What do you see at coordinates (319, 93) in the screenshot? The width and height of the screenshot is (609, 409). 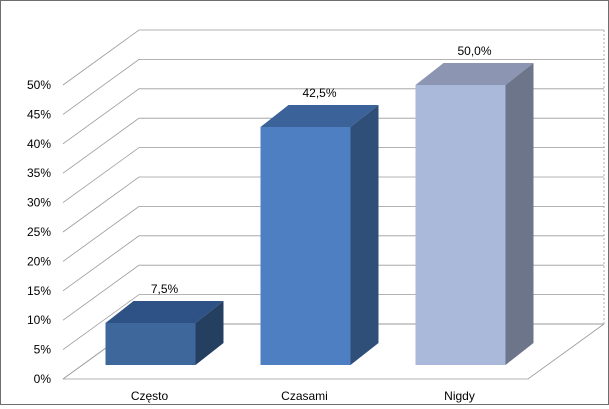 I see `data-label: 42,5%` at bounding box center [319, 93].